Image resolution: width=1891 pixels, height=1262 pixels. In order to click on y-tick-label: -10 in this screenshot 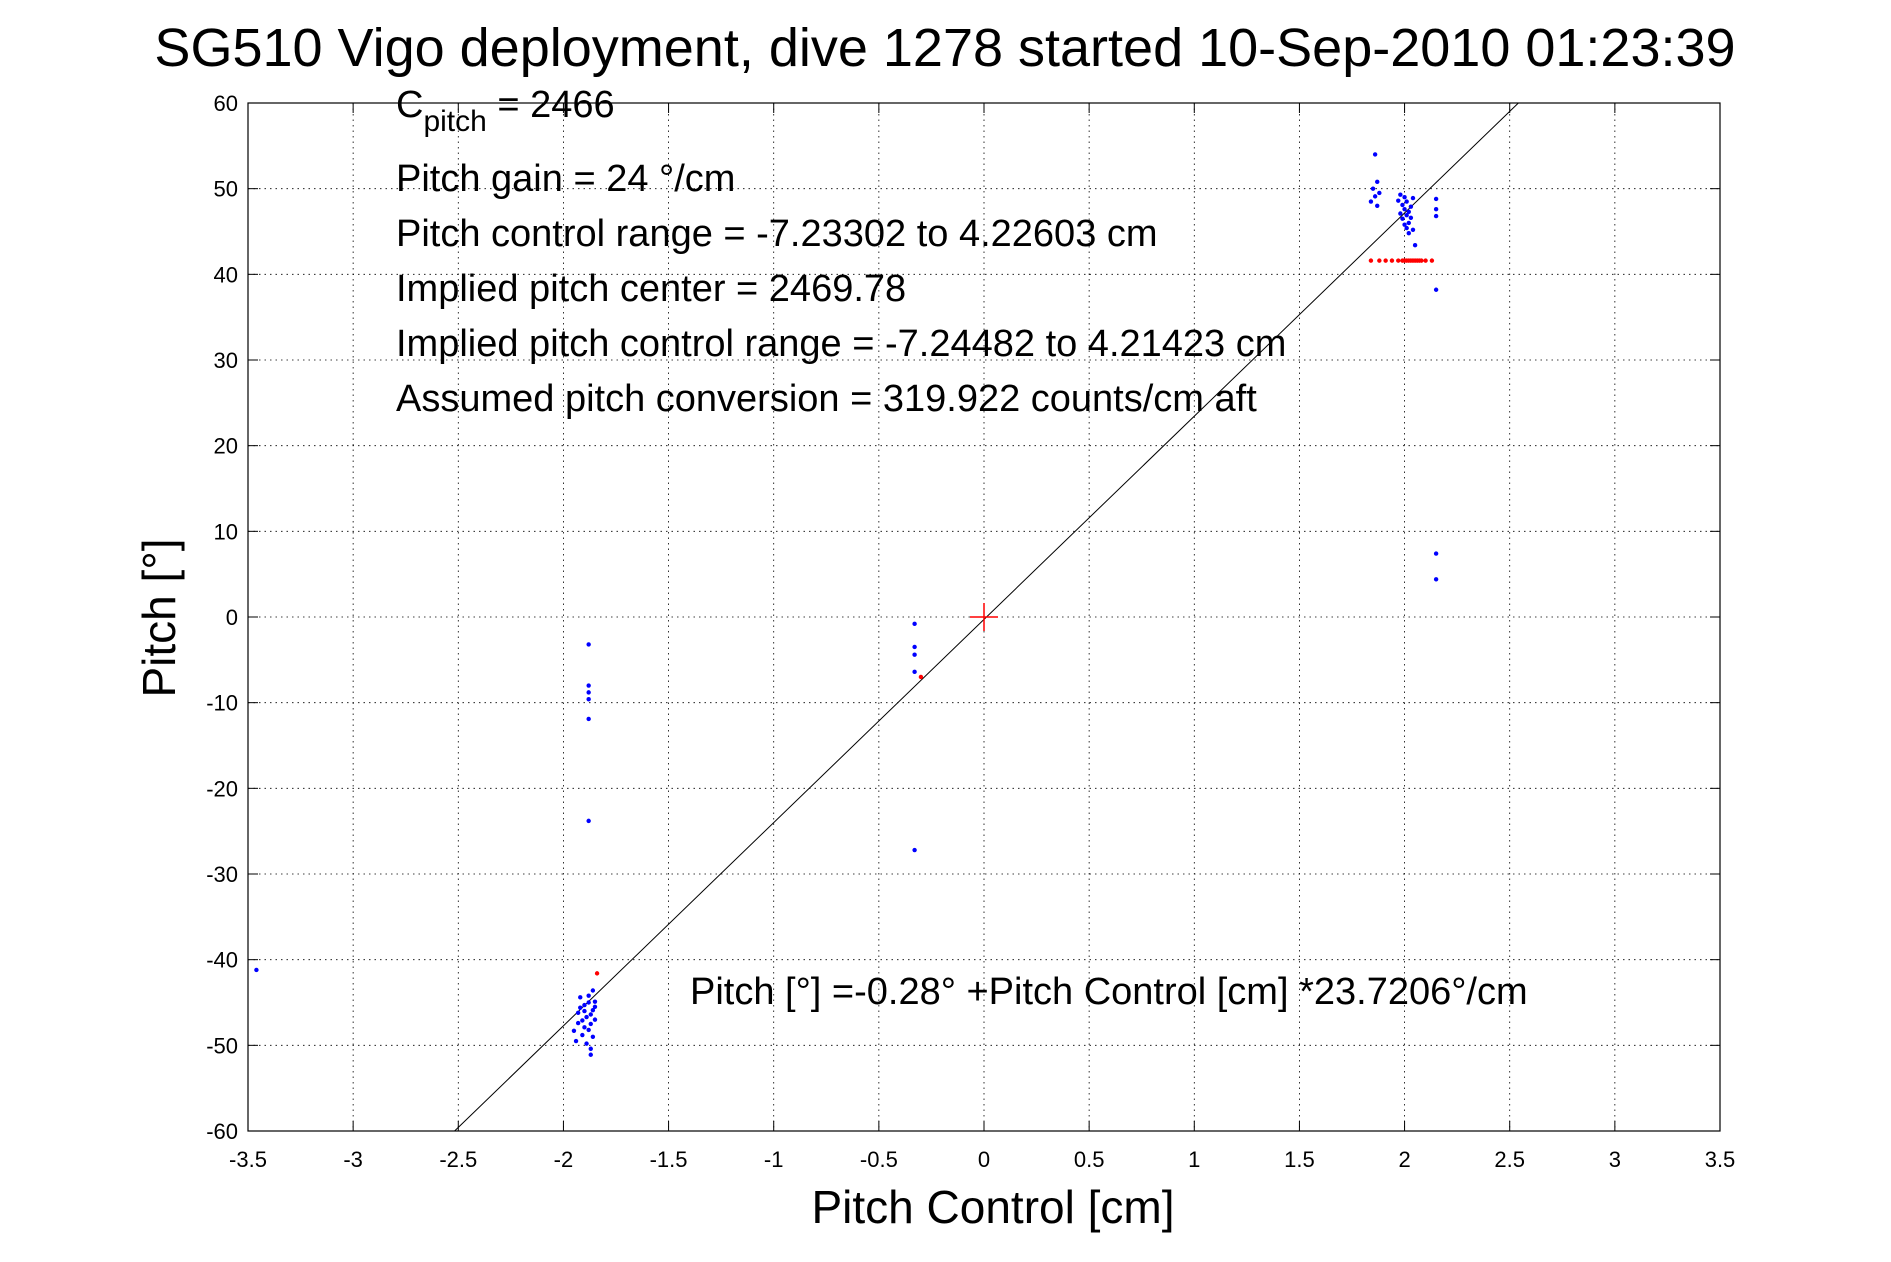, I will do `click(222, 703)`.